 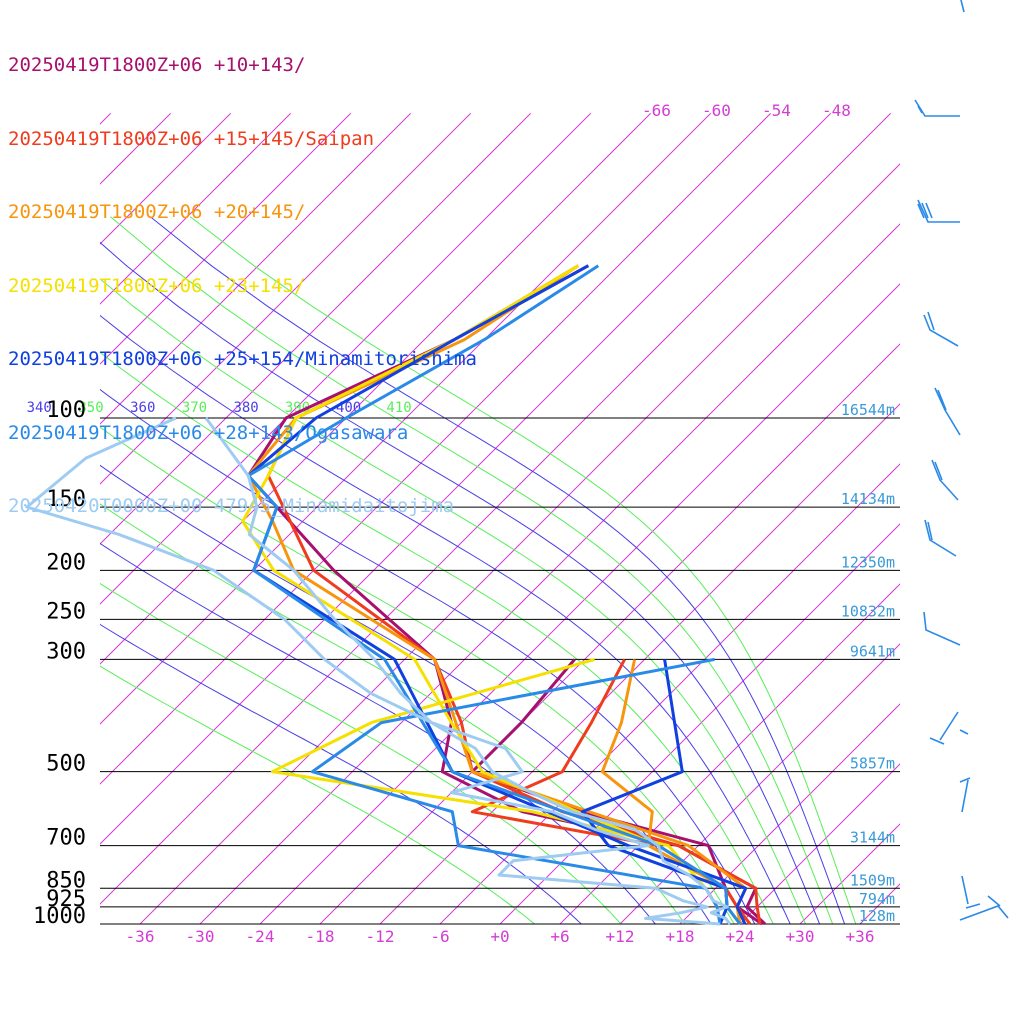 I want to click on theta-e-label: 350, so click(x=90, y=408).